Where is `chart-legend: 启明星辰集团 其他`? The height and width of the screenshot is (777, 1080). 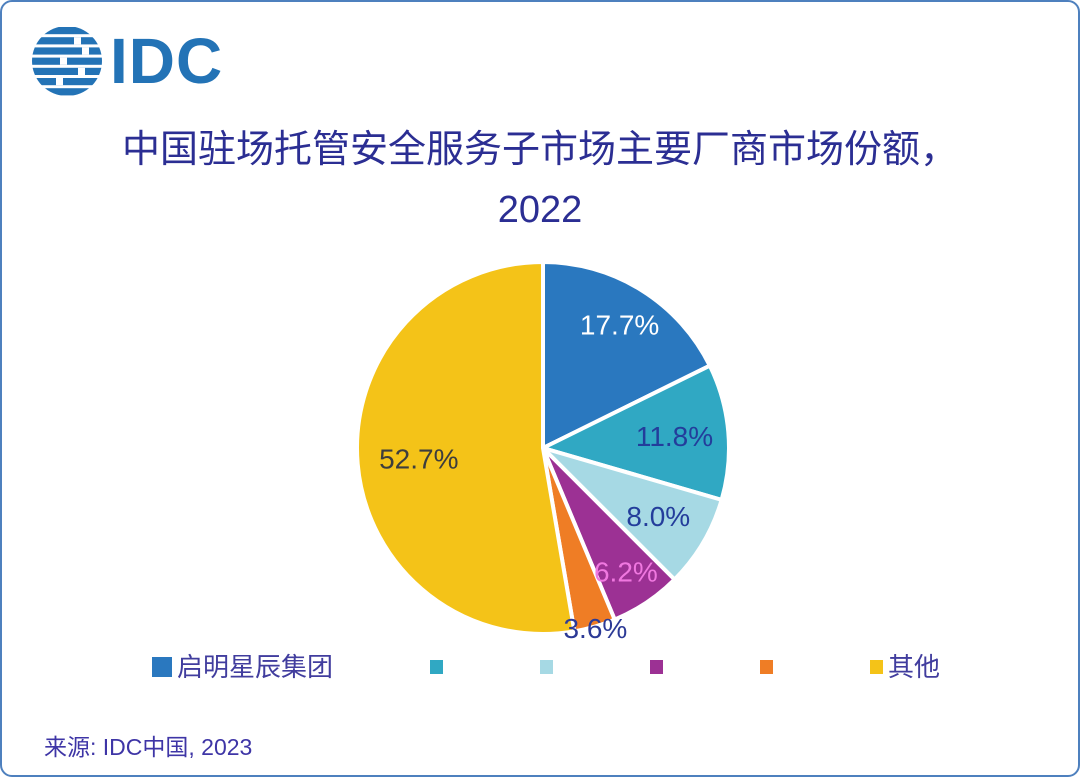
chart-legend: 启明星辰集团 其他 is located at coordinates (546, 667).